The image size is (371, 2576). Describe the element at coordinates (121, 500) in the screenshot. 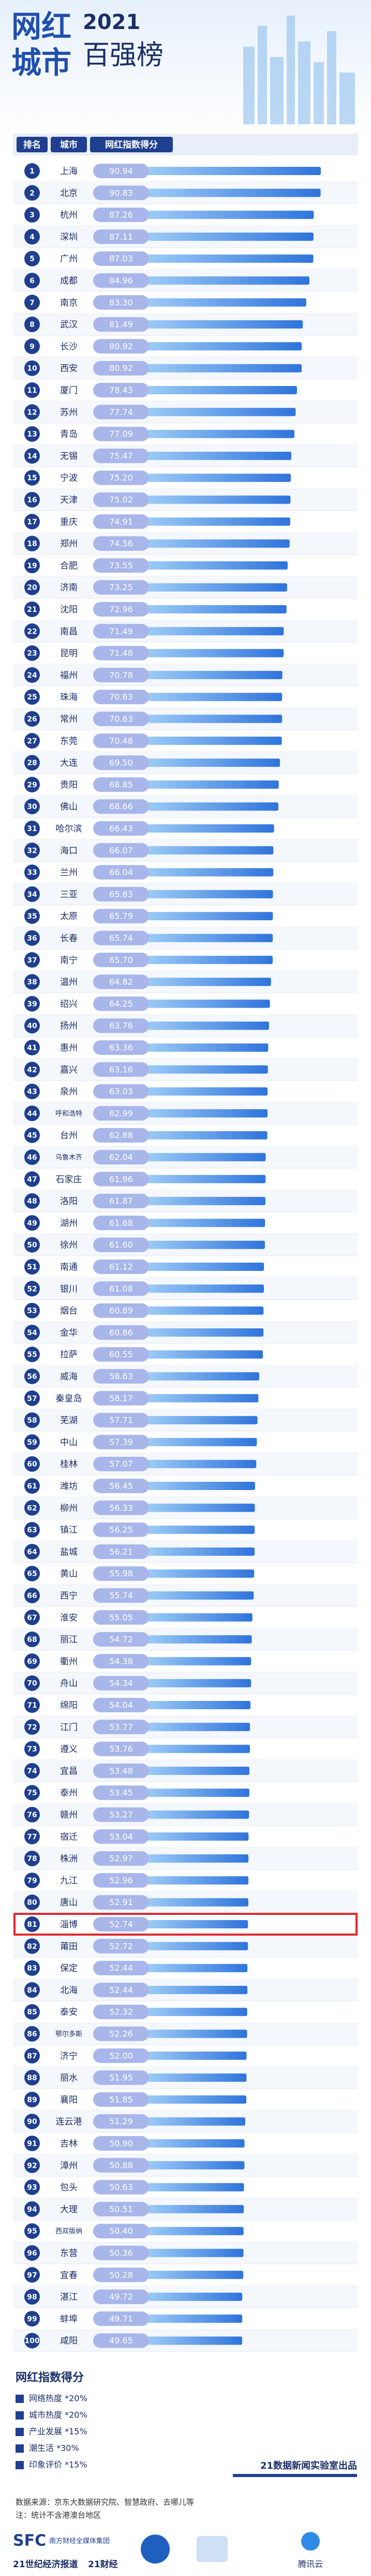

I see `value-label: 75.02` at that location.